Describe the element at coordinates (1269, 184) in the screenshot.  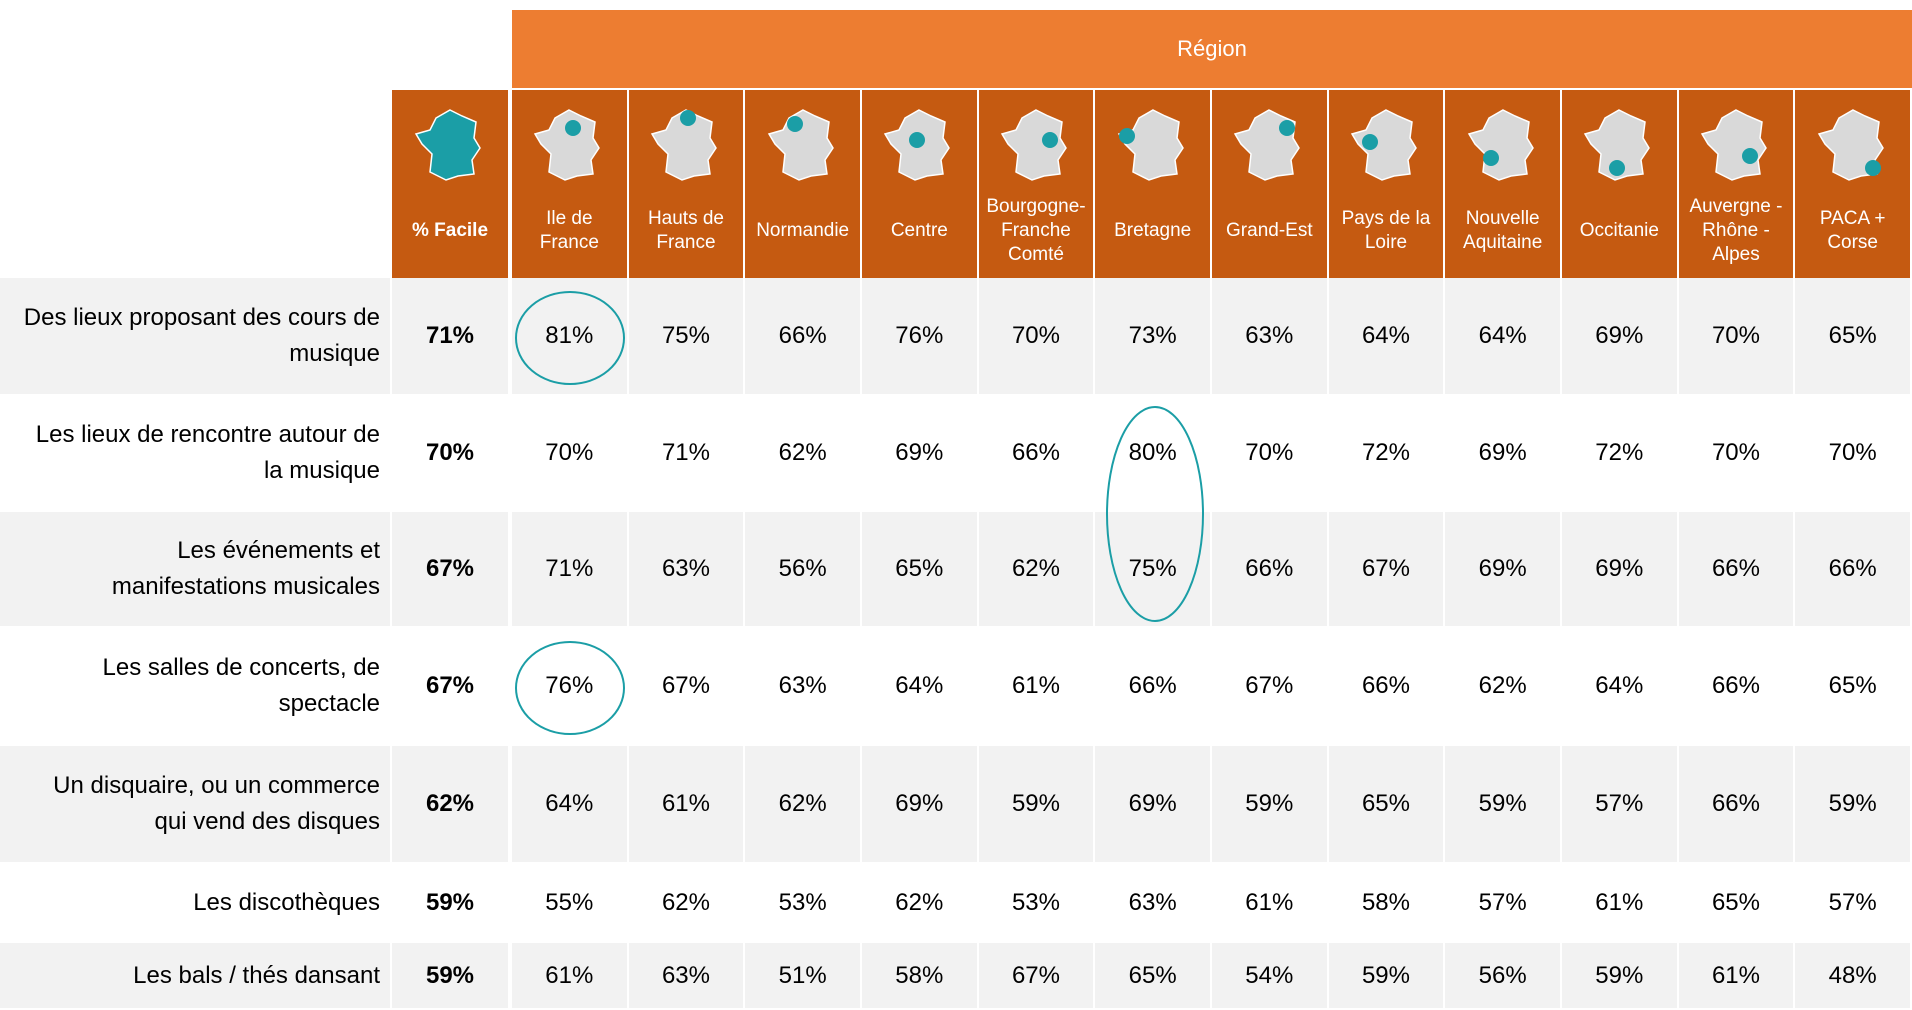
I see `header-cell: Grand-Est` at that location.